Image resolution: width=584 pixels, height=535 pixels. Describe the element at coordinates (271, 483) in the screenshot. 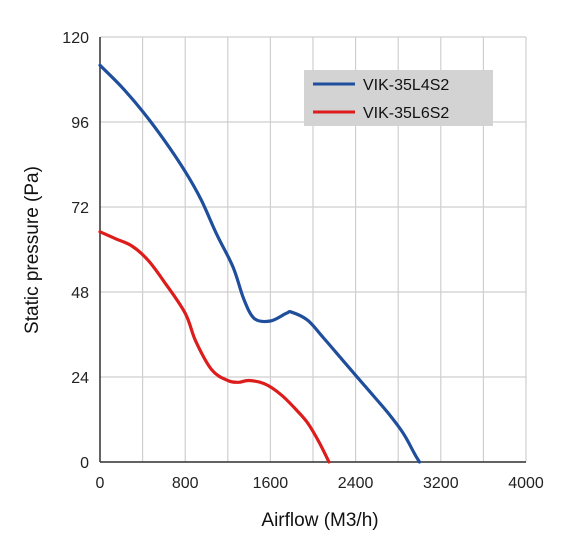

I see `x-tick-label: 1600` at that location.